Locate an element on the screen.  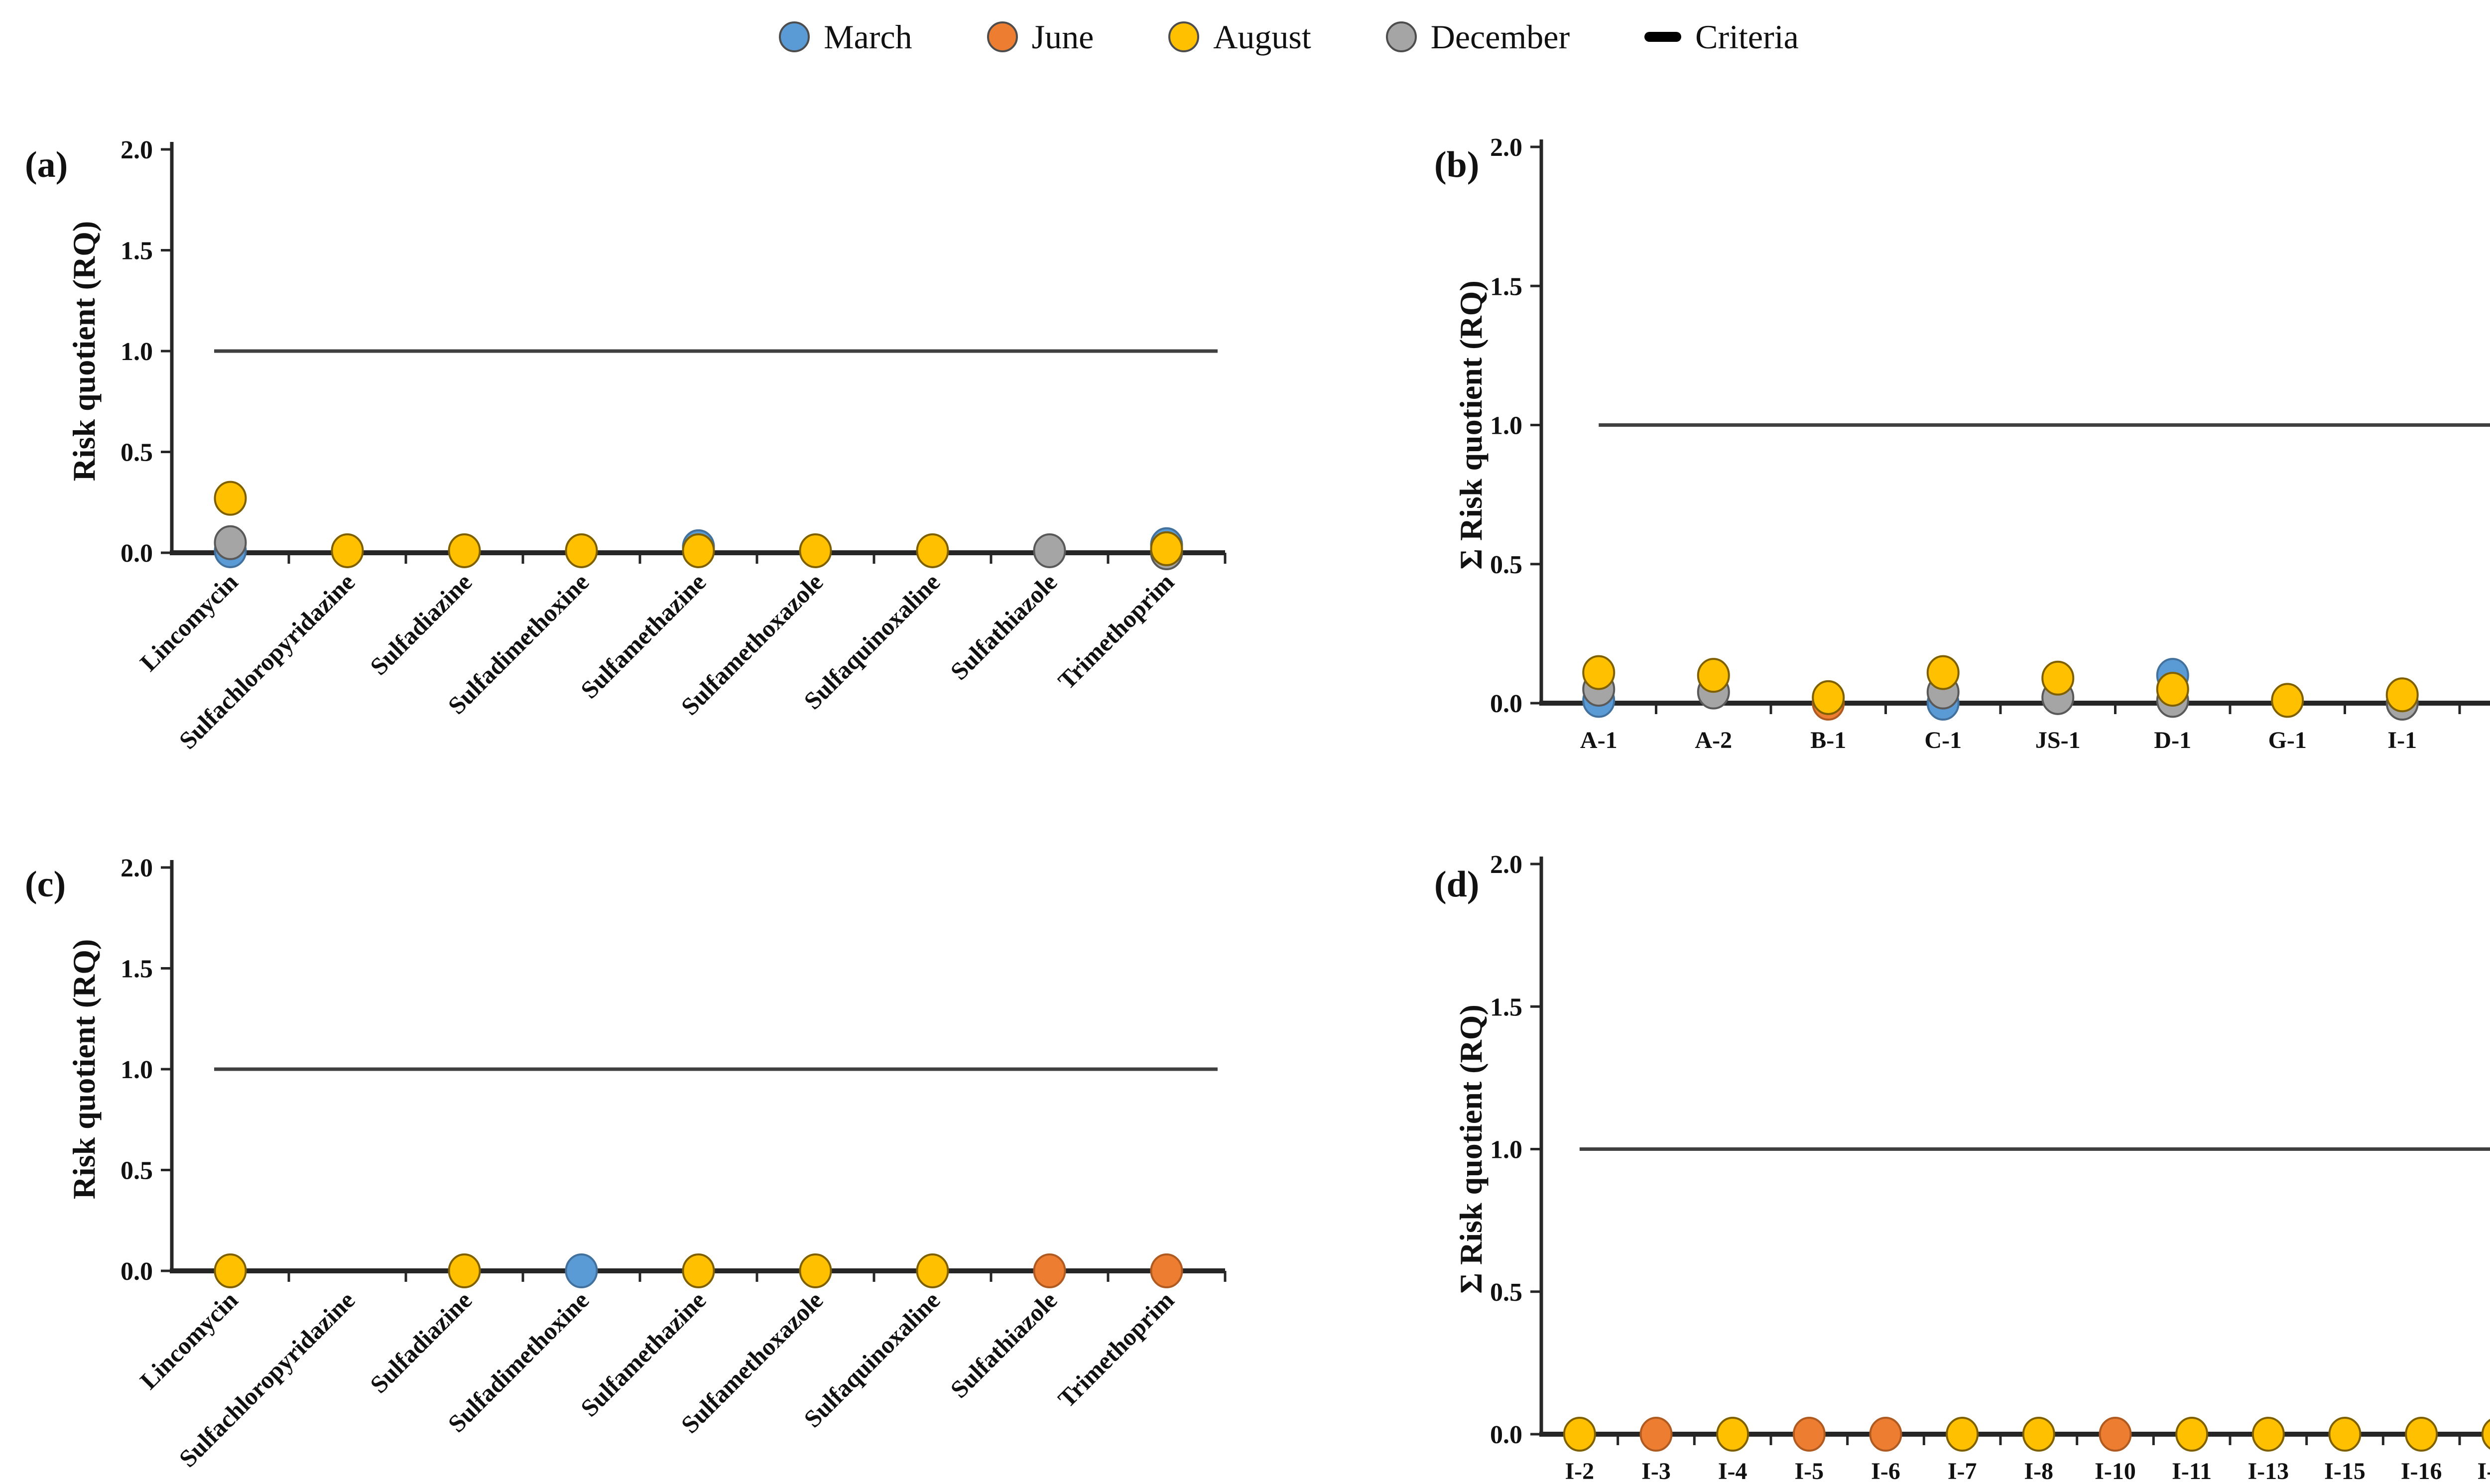
x-category-label: A-1 is located at coordinates (1599, 740).